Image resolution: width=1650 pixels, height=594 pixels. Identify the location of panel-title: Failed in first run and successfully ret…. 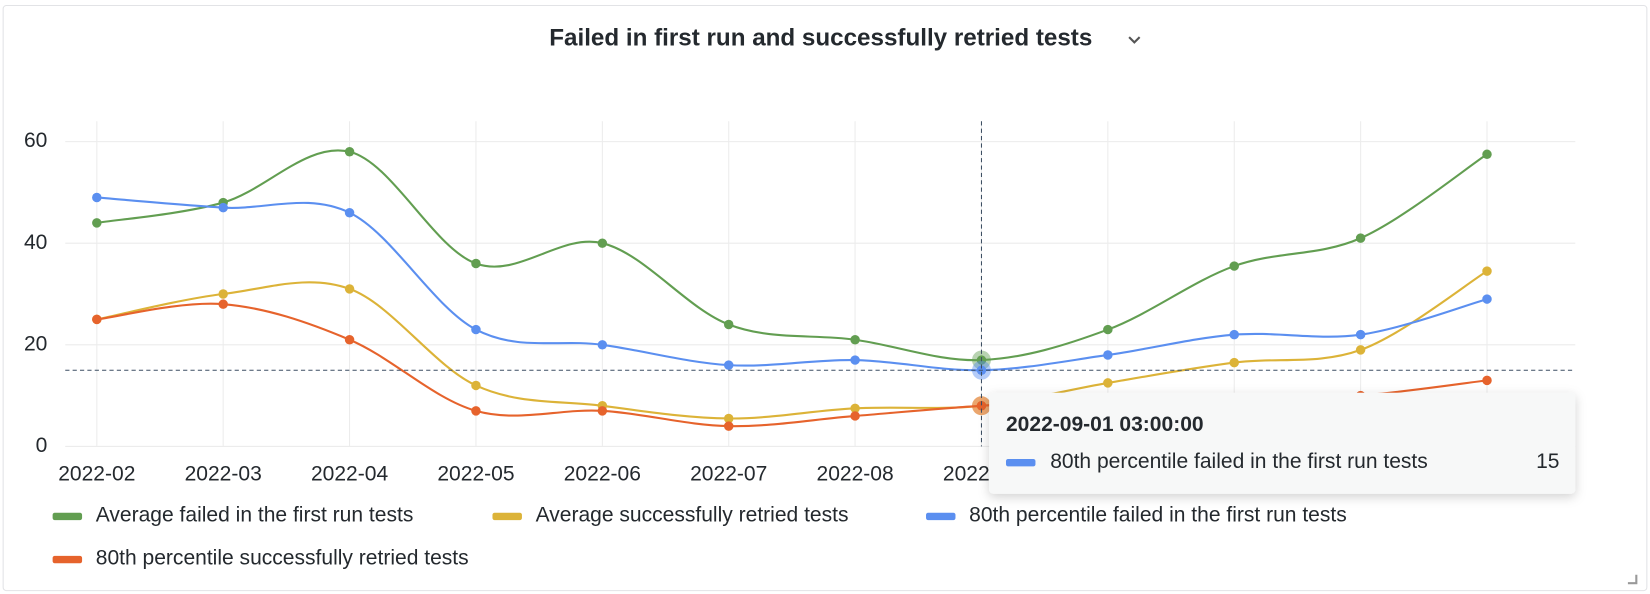
(820, 38).